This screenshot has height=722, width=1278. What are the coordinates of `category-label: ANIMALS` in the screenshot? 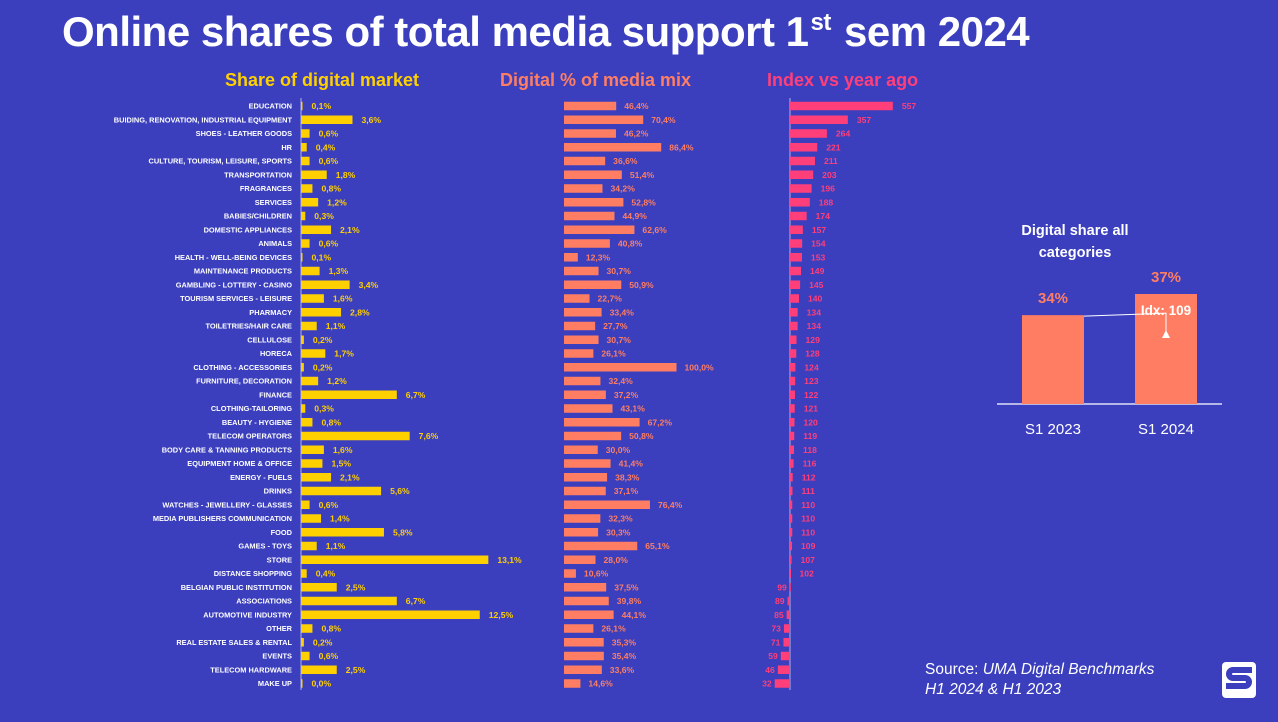 It's located at (275, 243).